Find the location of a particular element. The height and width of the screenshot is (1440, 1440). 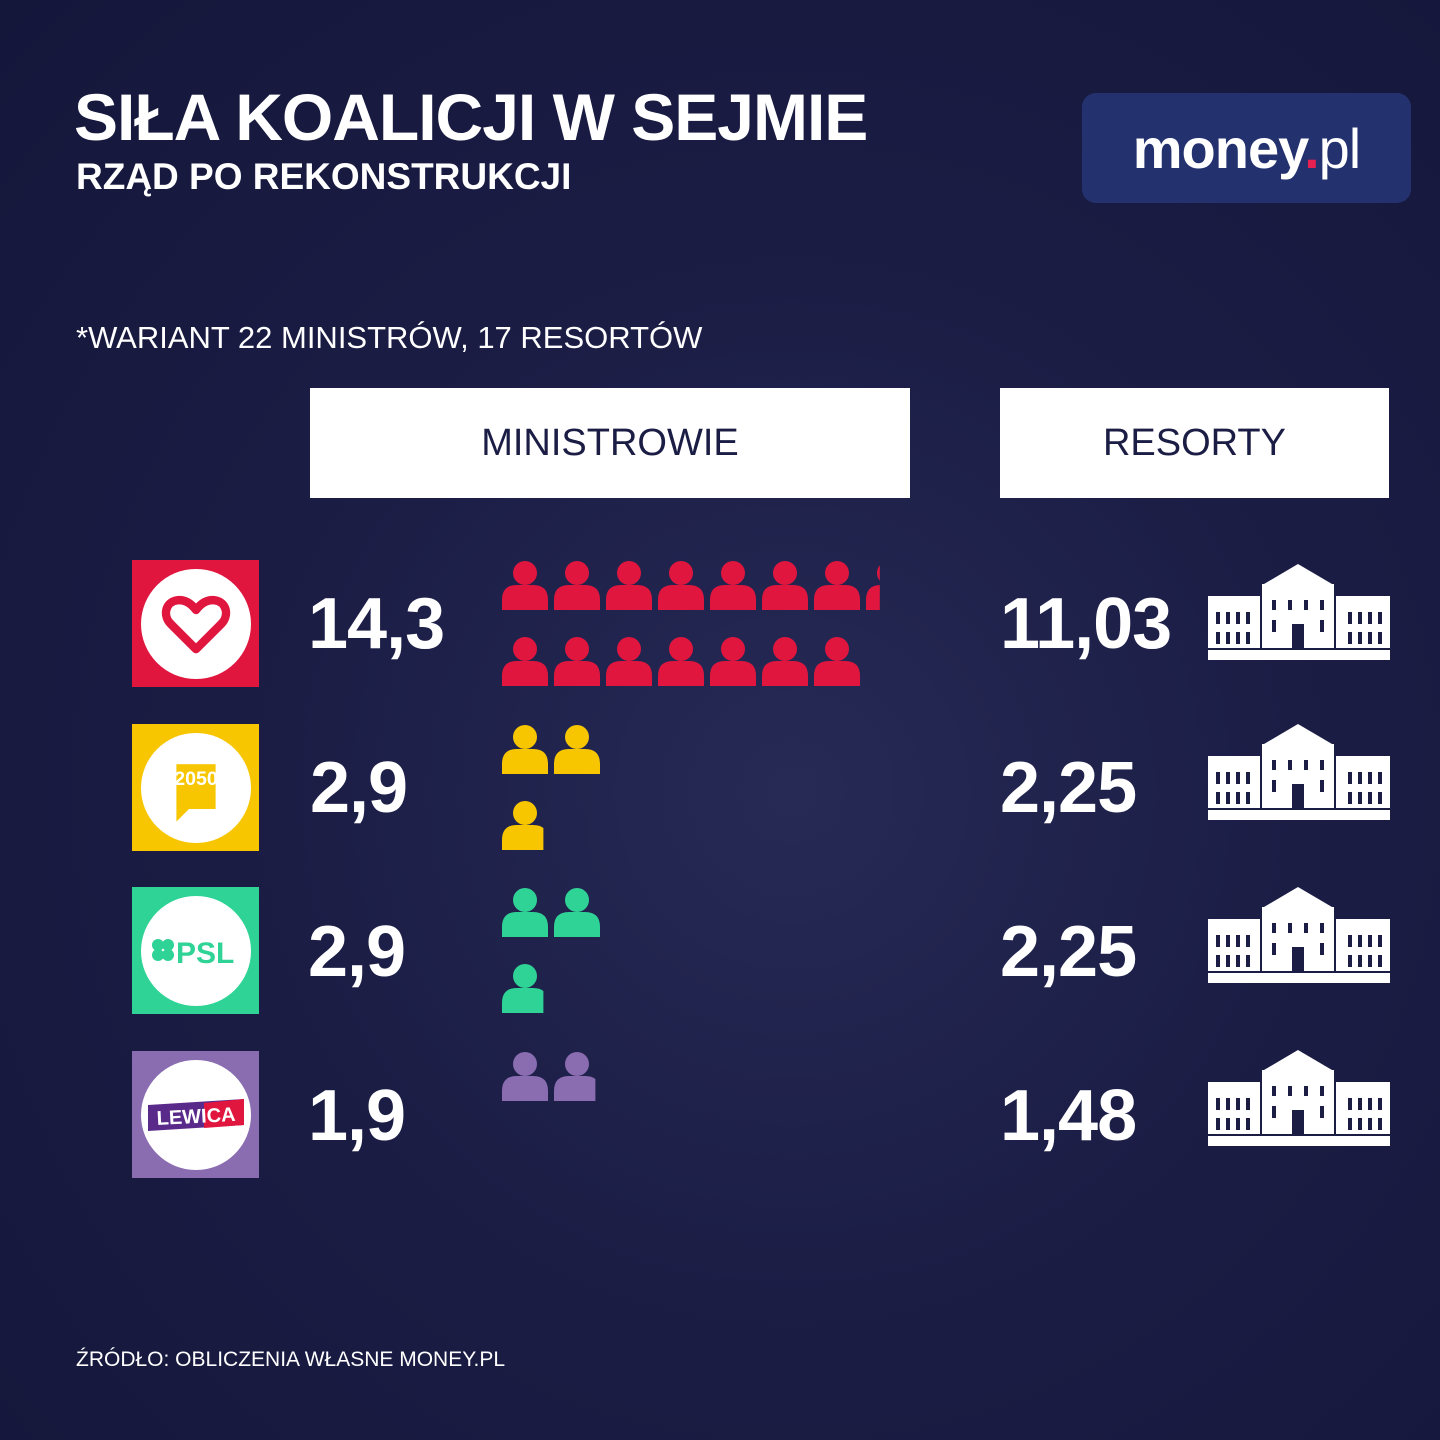

lewica-logo-text: LEWICA is located at coordinates (196, 1116).